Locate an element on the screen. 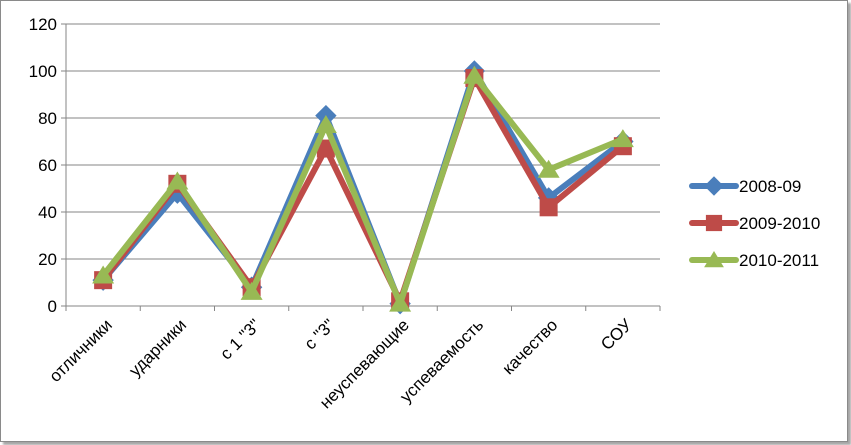  x-tick-label: с 1 "3" is located at coordinates (240, 339).